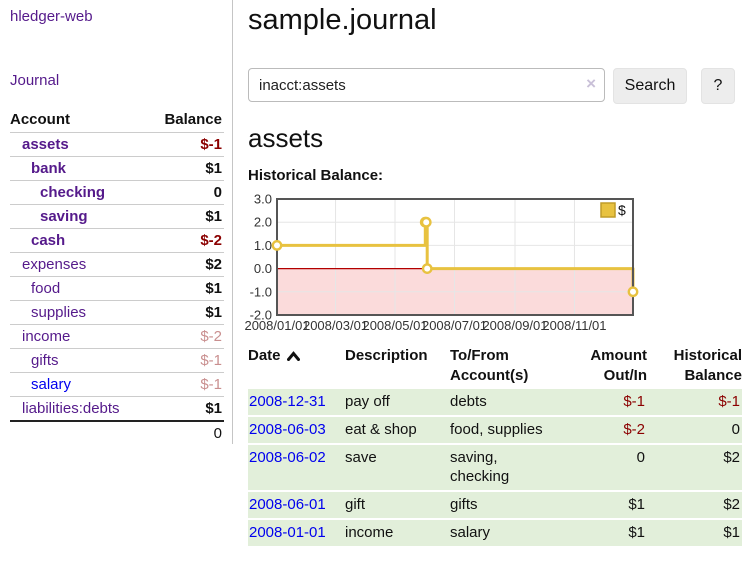  I want to click on historical-balance-label: Historical Balance:, so click(316, 175).